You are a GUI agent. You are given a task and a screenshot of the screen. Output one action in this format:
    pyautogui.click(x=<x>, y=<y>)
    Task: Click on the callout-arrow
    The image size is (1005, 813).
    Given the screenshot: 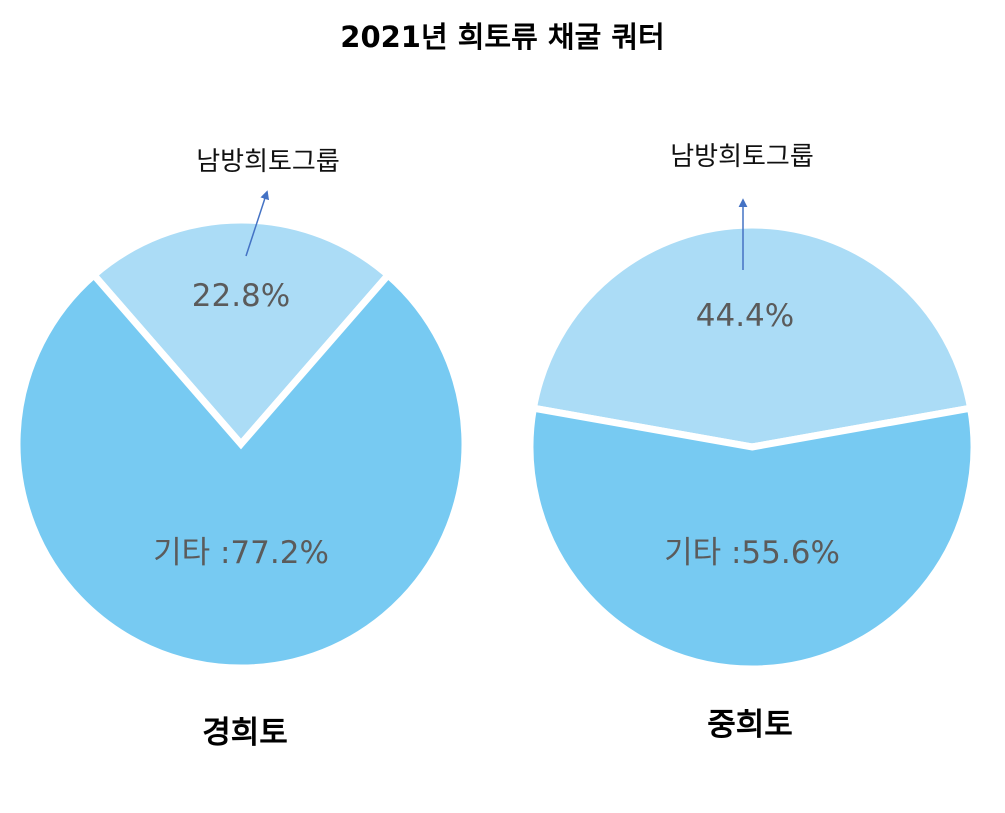 What is the action you would take?
    pyautogui.click(x=257, y=223)
    